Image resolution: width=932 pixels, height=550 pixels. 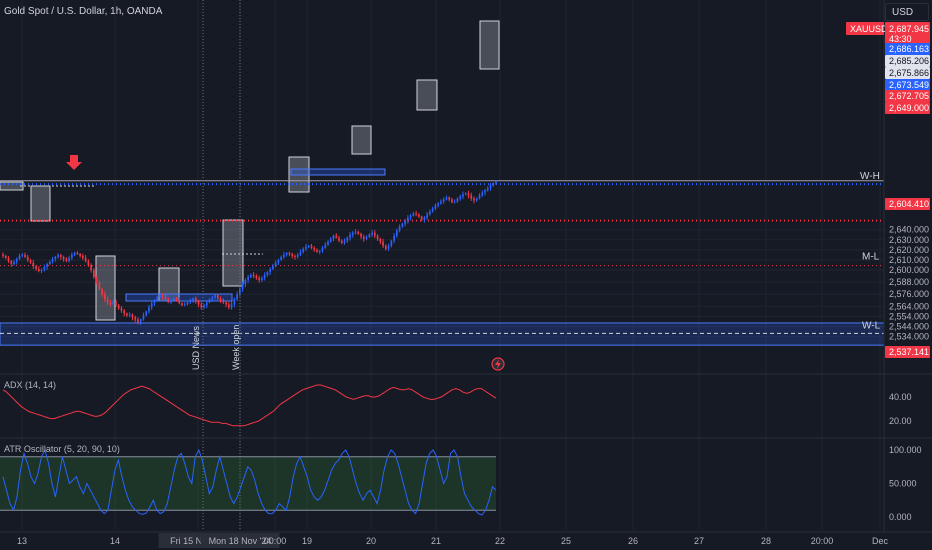 I want to click on price-tick-label: 2,554.000, so click(x=909, y=316).